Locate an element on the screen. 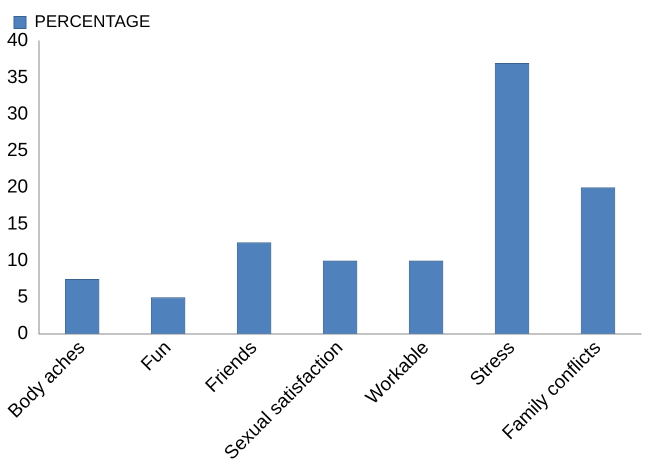 This screenshot has height=468, width=661. y-tick-label: 20 is located at coordinates (17, 187).